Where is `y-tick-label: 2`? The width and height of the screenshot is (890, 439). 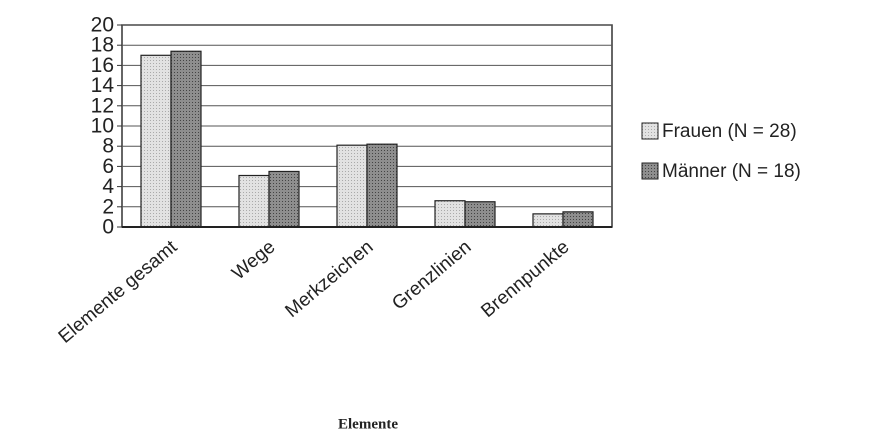 y-tick-label: 2 is located at coordinates (108, 206).